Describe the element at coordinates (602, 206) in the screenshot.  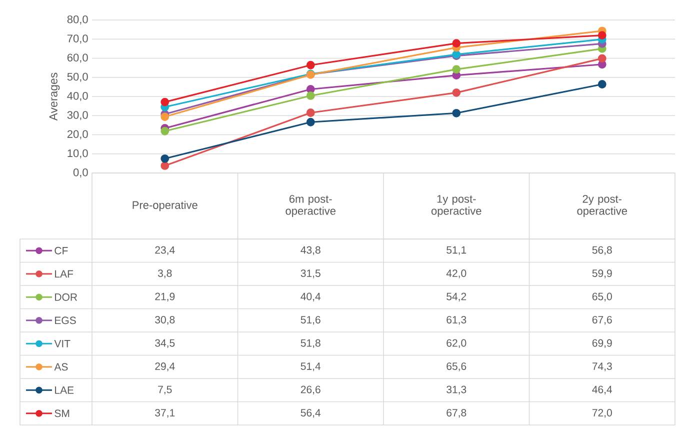
I see `x-tick-label: 2y post-operactive` at that location.